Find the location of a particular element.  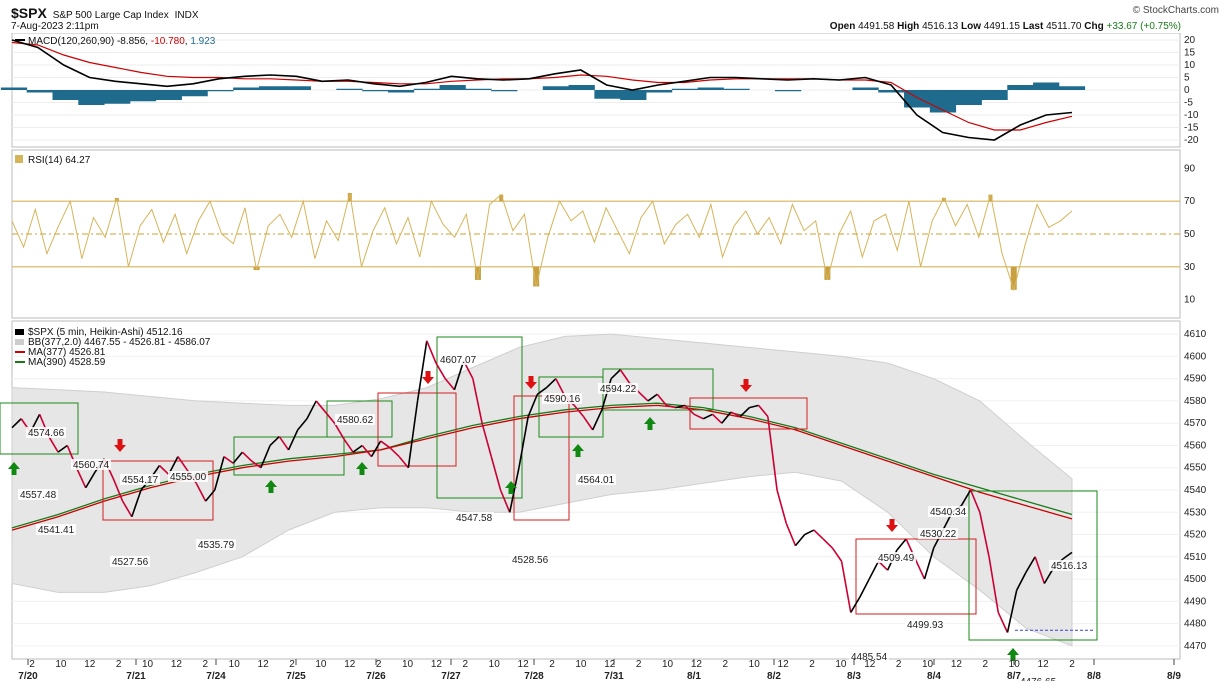

high-value: 4516.13 is located at coordinates (940, 26).